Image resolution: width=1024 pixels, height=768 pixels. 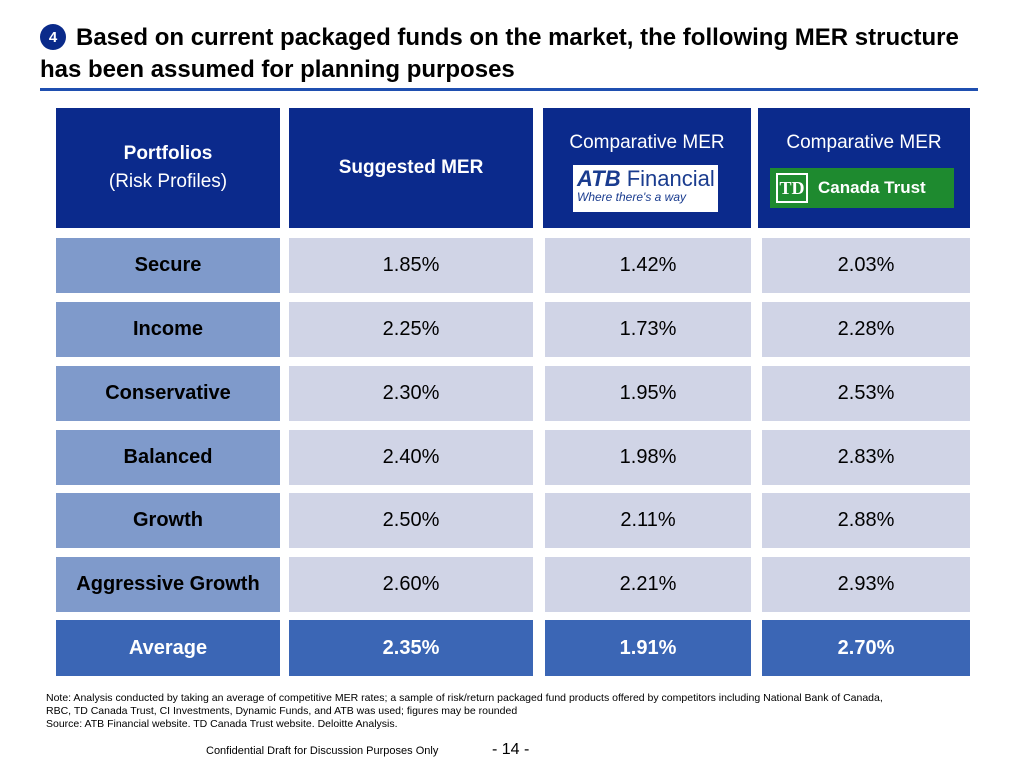 What do you see at coordinates (411, 265) in the screenshot?
I see `suggested-mer-secure: 1.85%` at bounding box center [411, 265].